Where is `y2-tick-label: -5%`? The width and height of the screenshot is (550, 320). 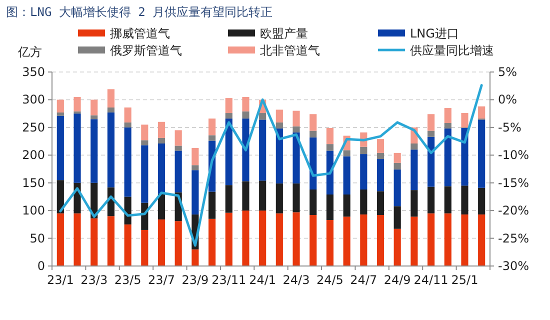 y2-tick-label: -5% is located at coordinates (510, 127).